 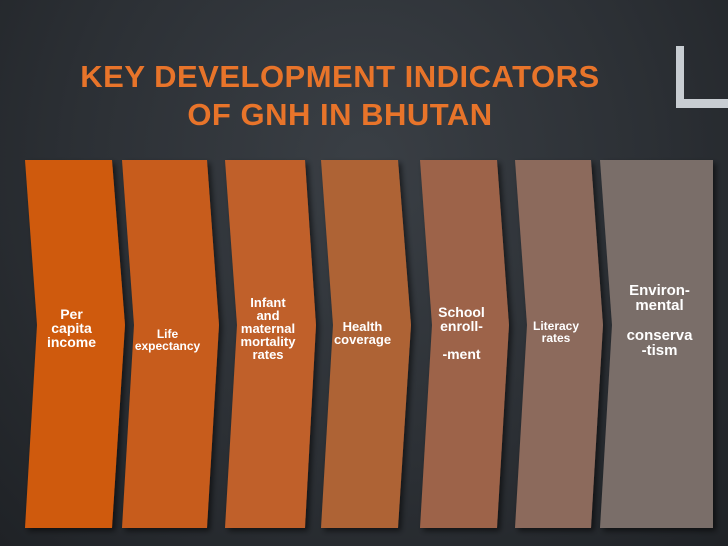 I want to click on indicator-label-3: Infant and maternal mortality rates, so click(x=268, y=328).